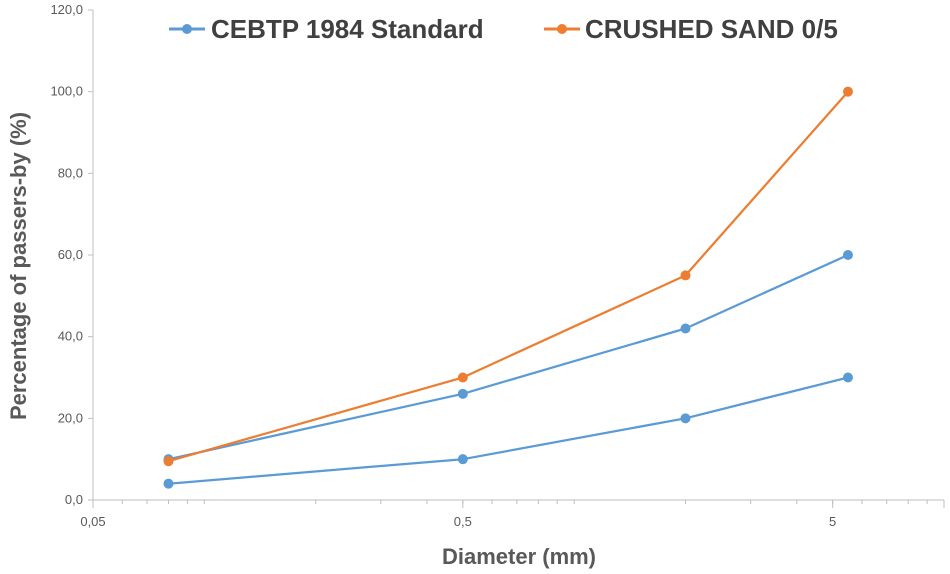  I want to click on legend-label: CEBTP 1984 Standard, so click(347, 29).